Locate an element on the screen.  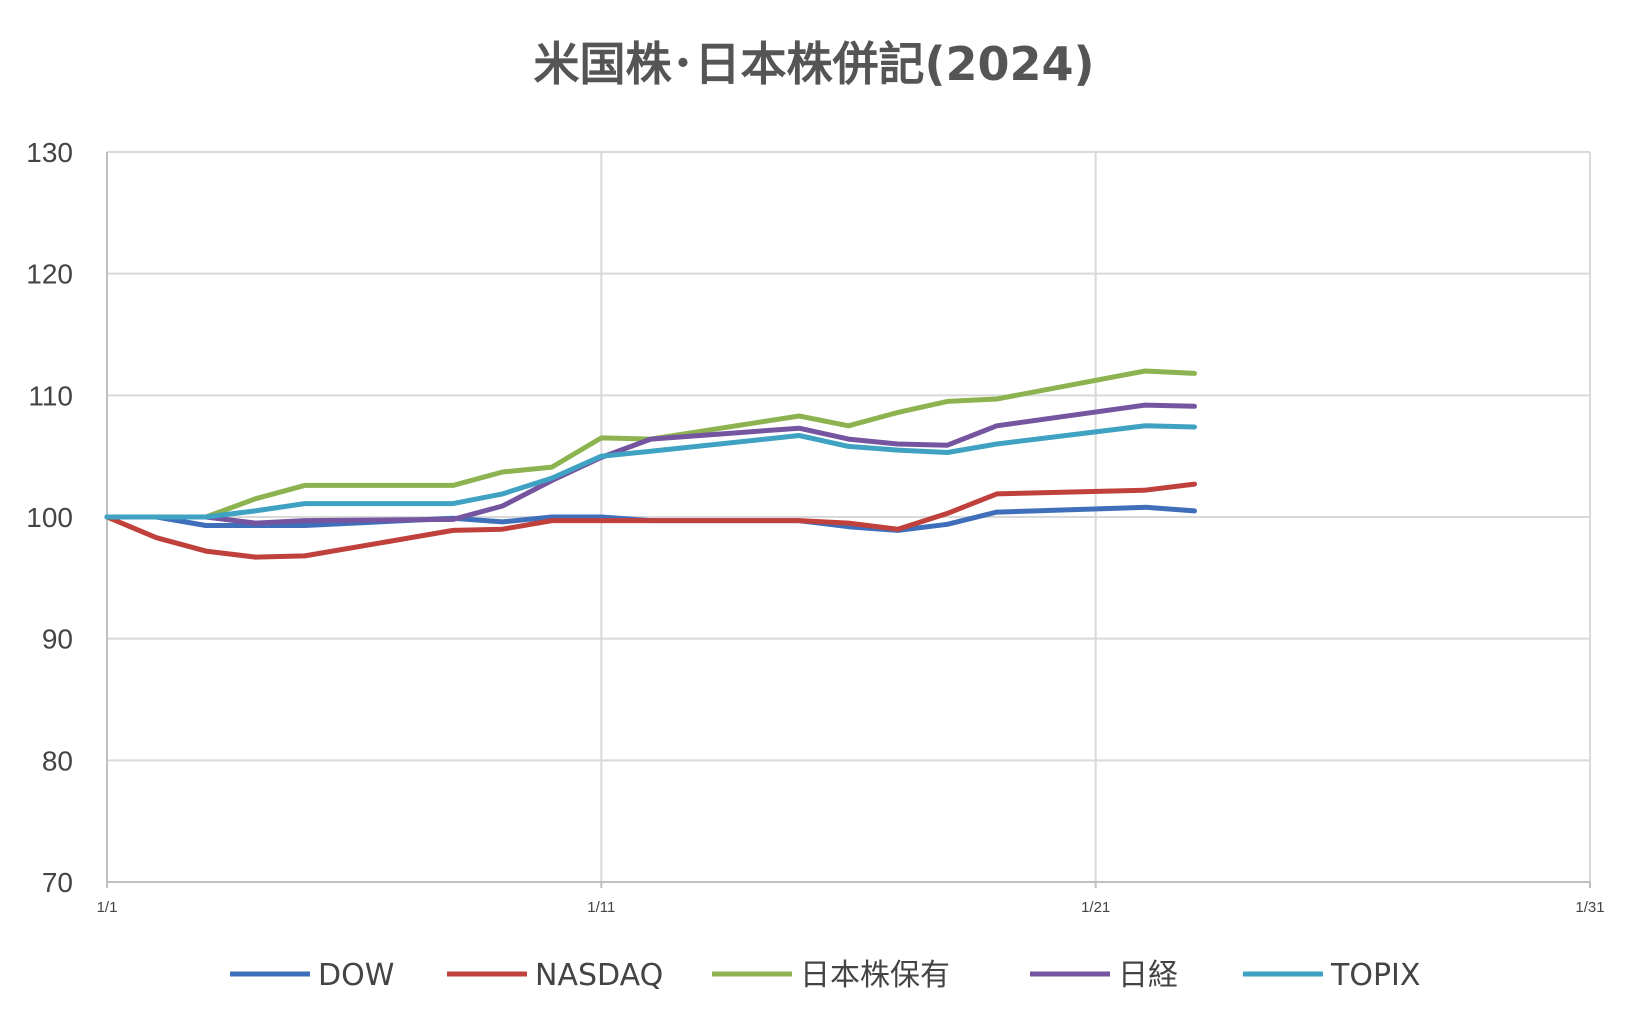
legend-label: 日経 is located at coordinates (1148, 975).